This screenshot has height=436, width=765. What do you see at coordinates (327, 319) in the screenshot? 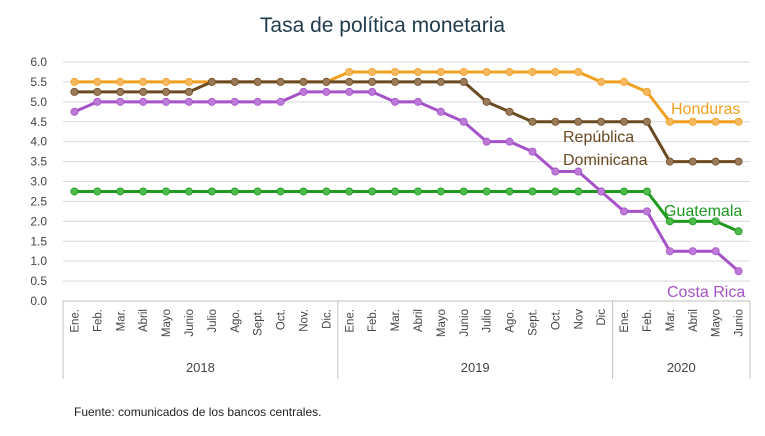
I see `x-tick-label: Dic.` at bounding box center [327, 319].